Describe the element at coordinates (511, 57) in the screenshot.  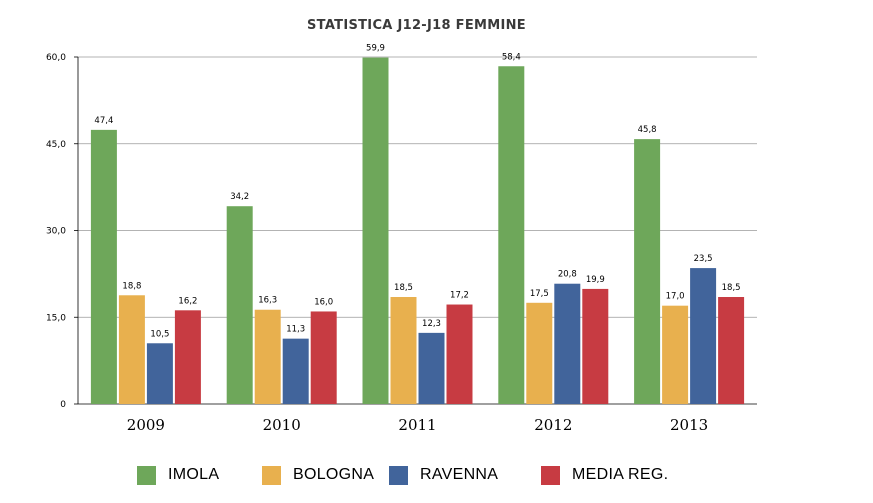
I see `data-label: 58,4` at that location.